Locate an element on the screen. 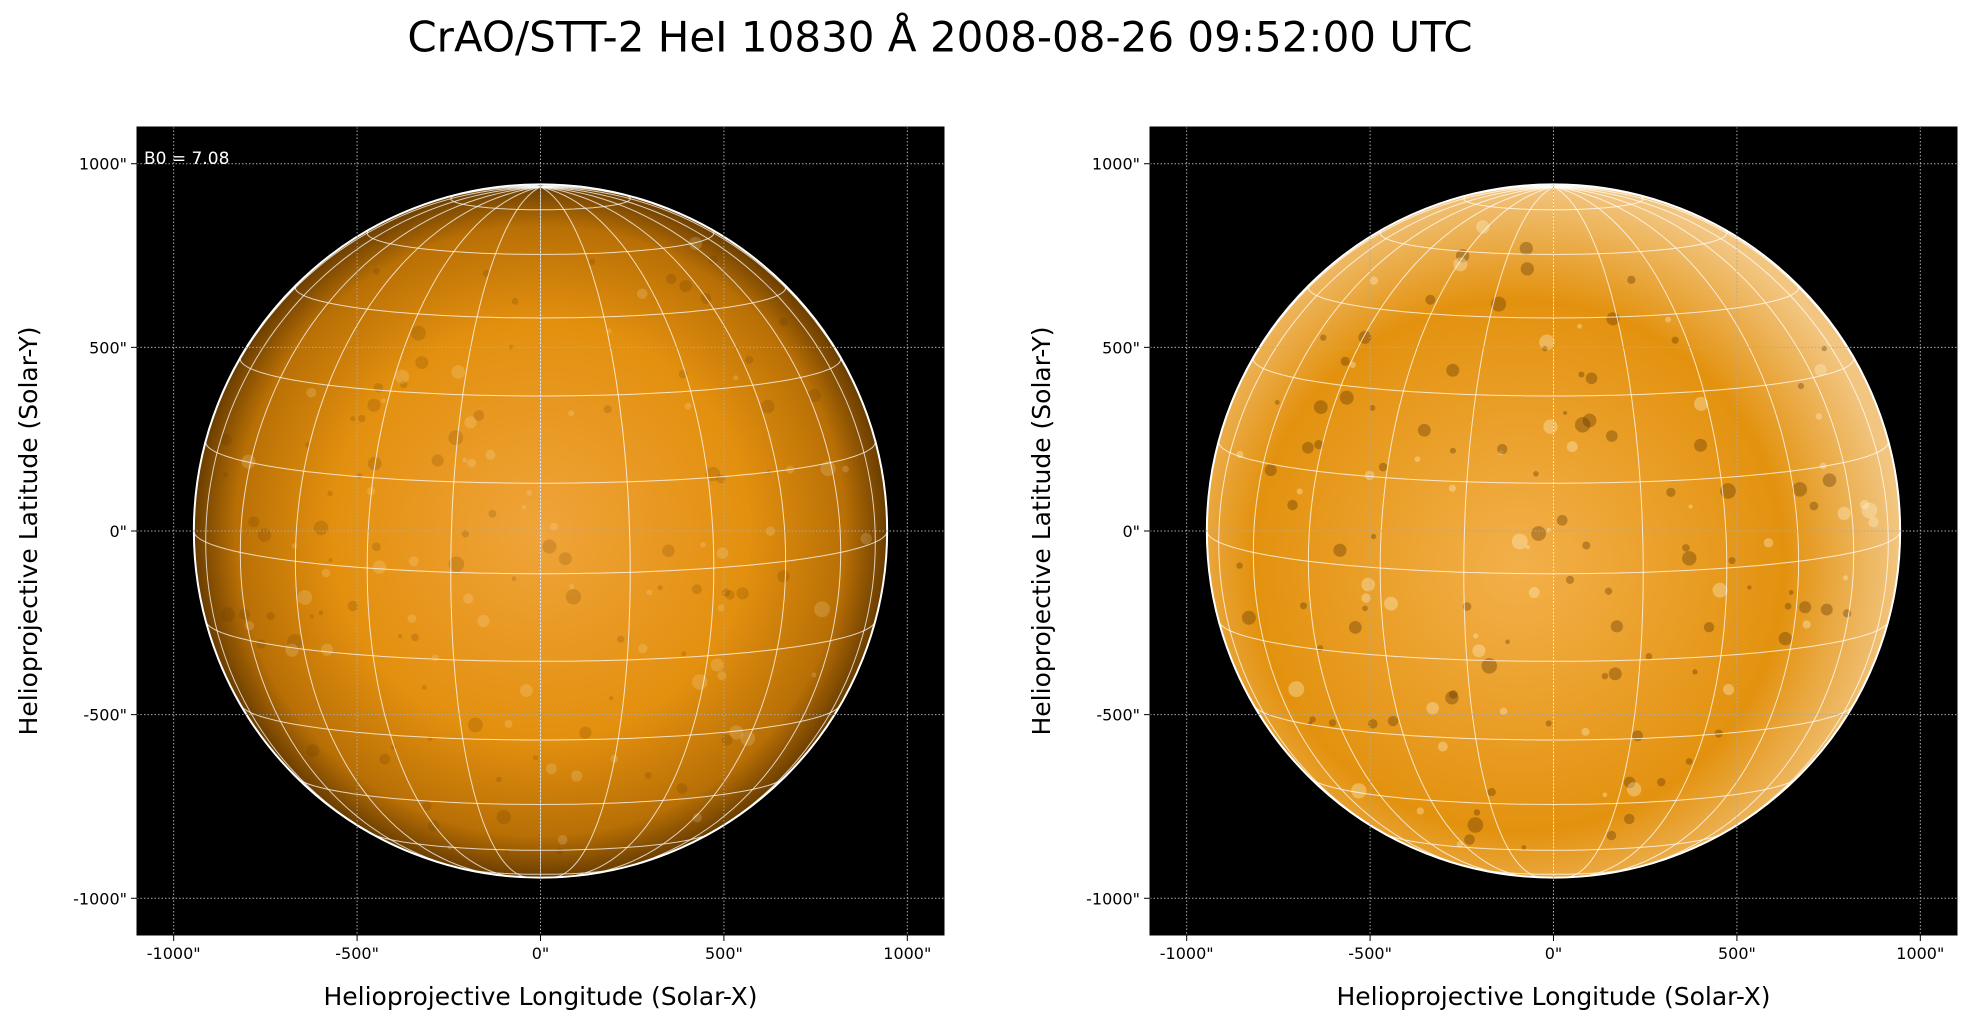  x-tick-label: 500" is located at coordinates (724, 953).